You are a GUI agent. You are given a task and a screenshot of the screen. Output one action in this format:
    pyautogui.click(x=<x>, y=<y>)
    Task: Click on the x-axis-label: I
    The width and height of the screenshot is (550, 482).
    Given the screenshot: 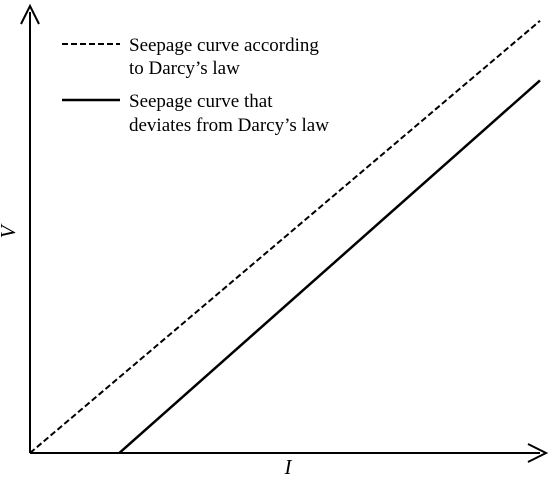 What is the action you would take?
    pyautogui.click(x=288, y=467)
    